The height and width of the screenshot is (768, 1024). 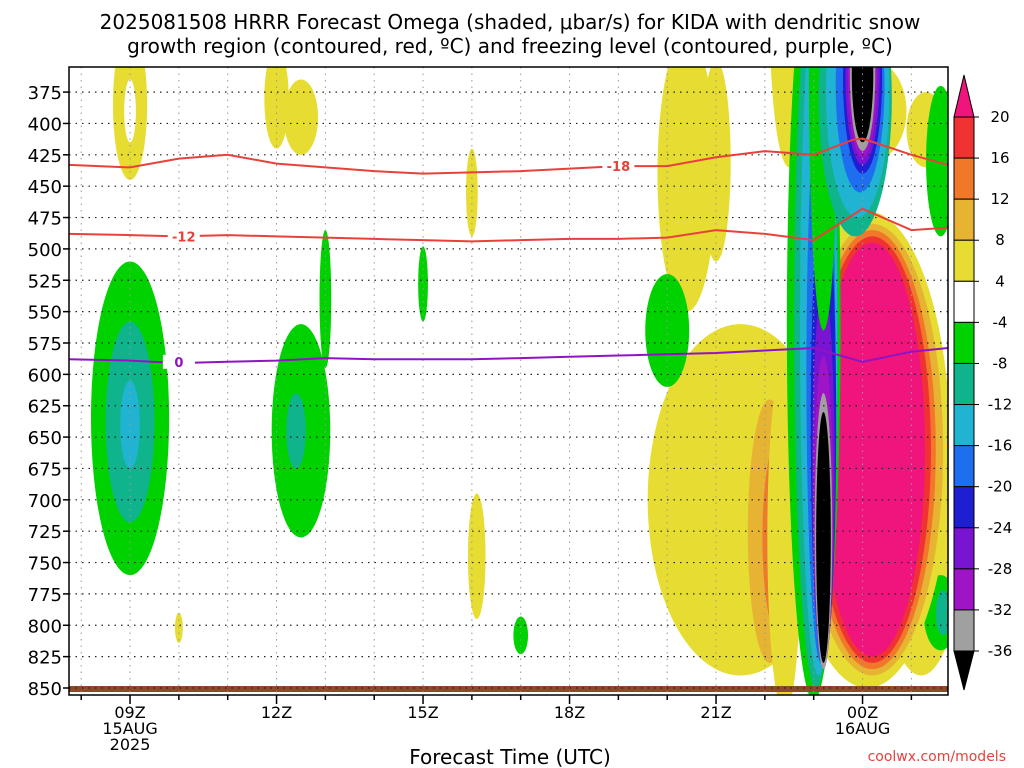 I want to click on x-tick-label-24-1: 16AUG, so click(x=862, y=728).